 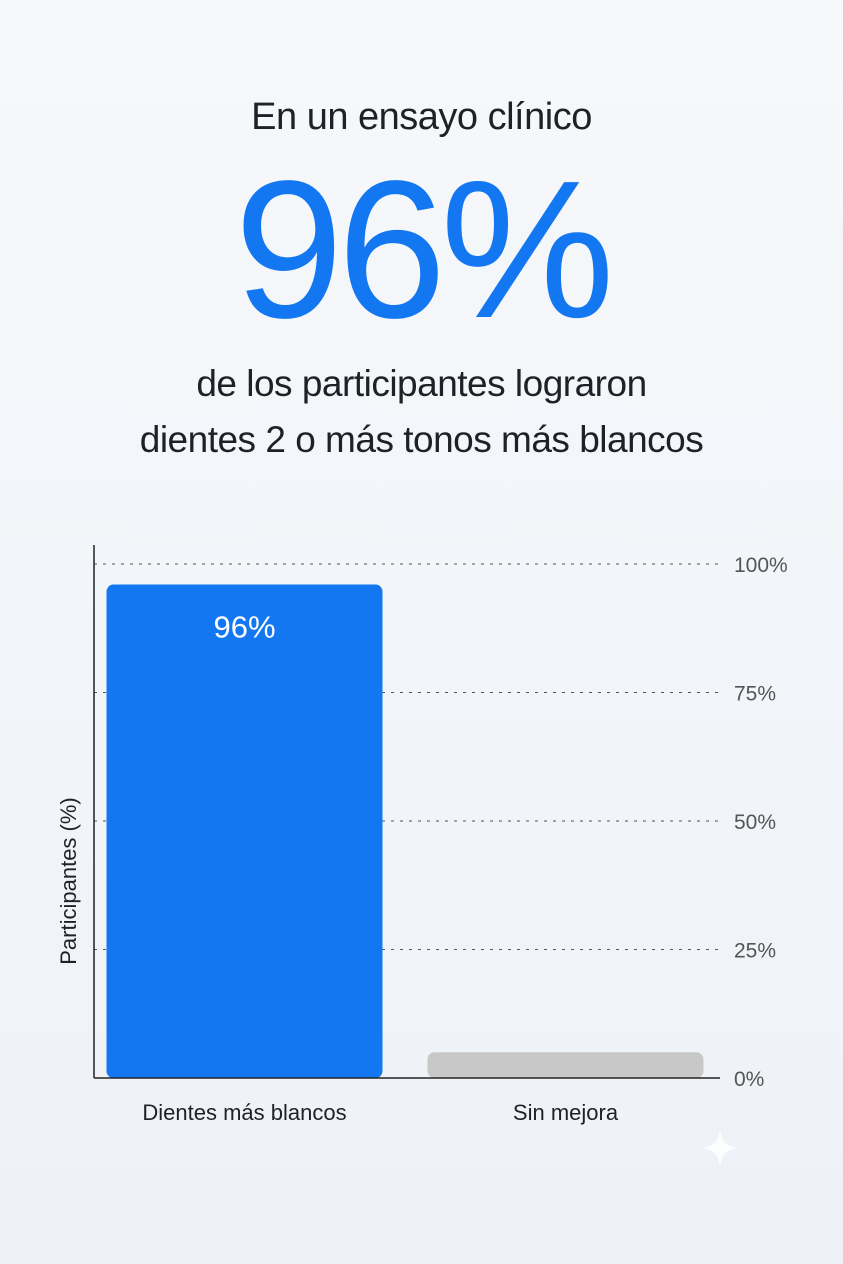 I want to click on x-tick-label: Dientes más blancos, so click(x=244, y=1112).